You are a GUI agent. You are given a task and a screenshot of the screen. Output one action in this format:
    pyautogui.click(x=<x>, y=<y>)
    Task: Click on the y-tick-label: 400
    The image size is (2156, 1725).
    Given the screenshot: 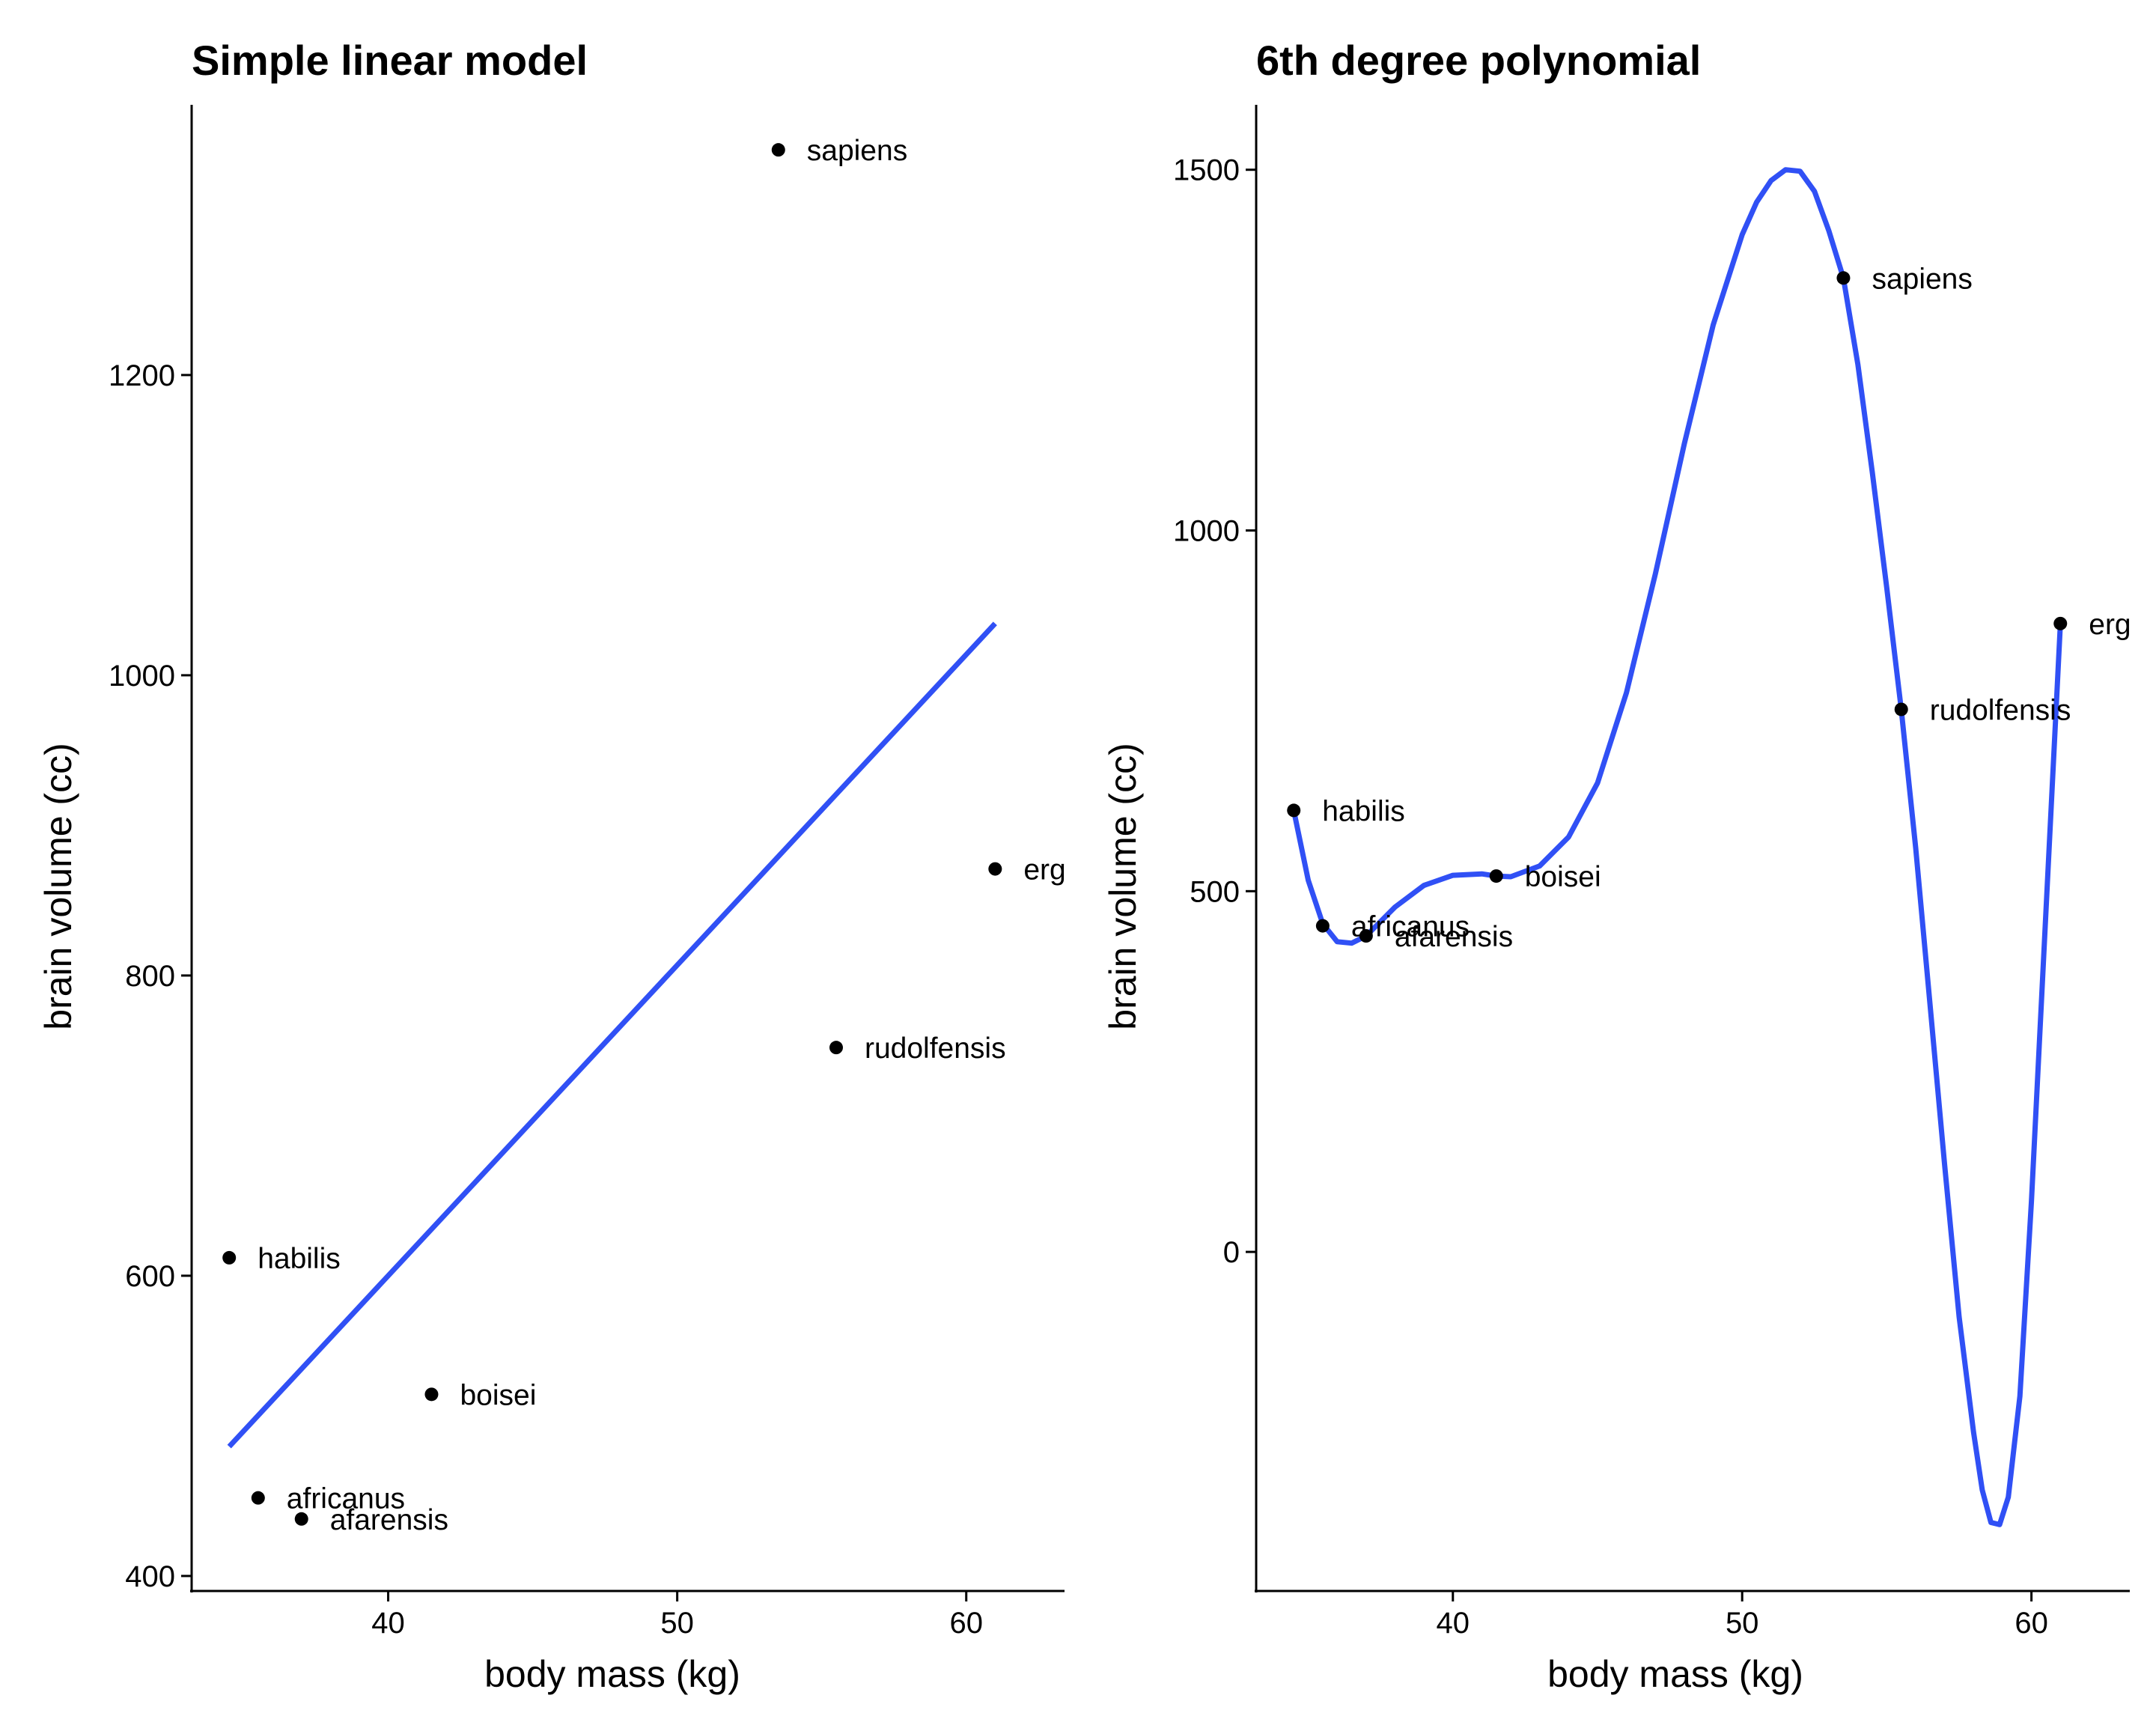 What is the action you would take?
    pyautogui.click(x=150, y=1576)
    